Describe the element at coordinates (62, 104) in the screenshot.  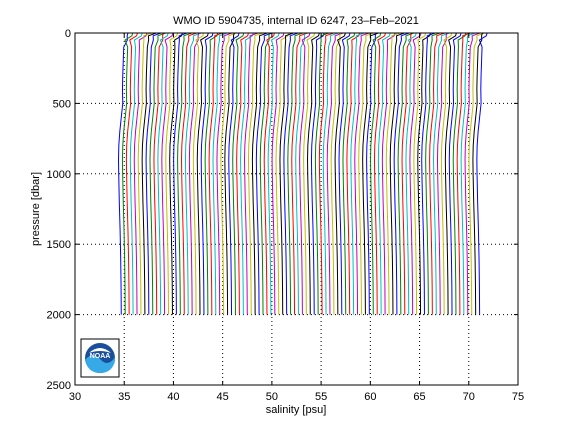
I see `y-tick-label: 500` at that location.